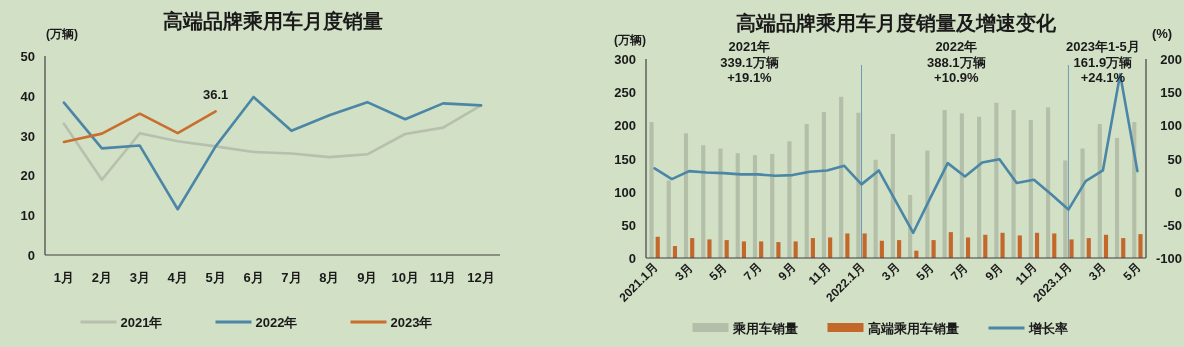 The width and height of the screenshot is (1184, 347). I want to click on y2-tick-label: 150, so click(1171, 93).